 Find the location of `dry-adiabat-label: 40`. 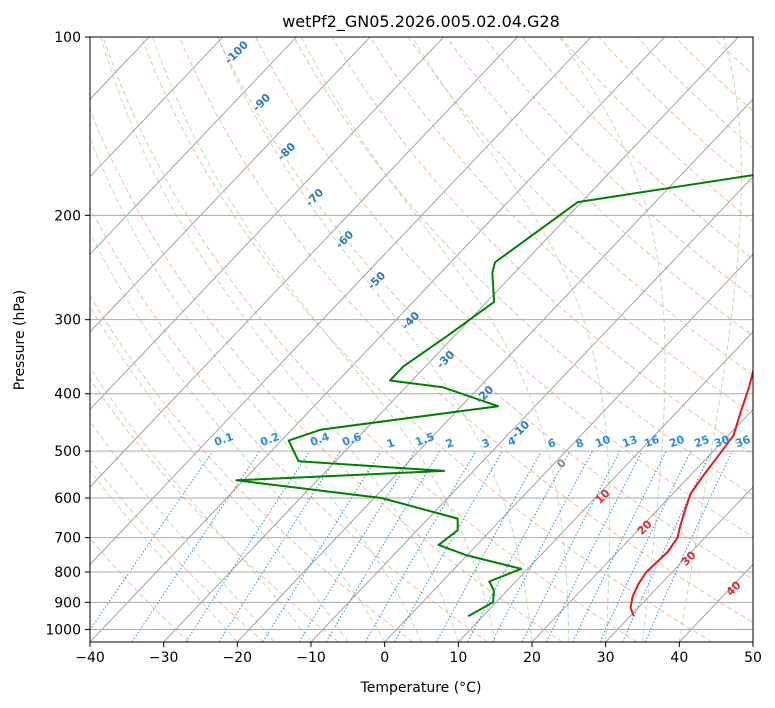

dry-adiabat-label: 40 is located at coordinates (734, 588).